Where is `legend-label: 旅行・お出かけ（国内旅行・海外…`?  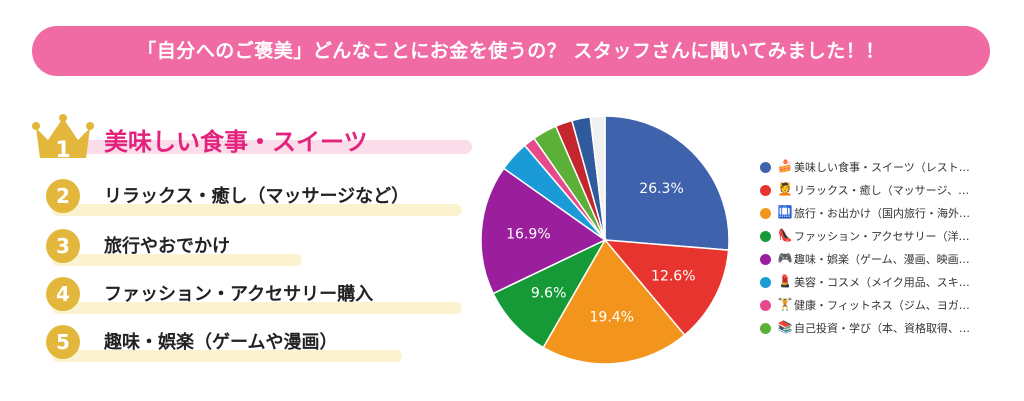 legend-label: 旅行・お出かけ（国内旅行・海外… is located at coordinates (882, 213).